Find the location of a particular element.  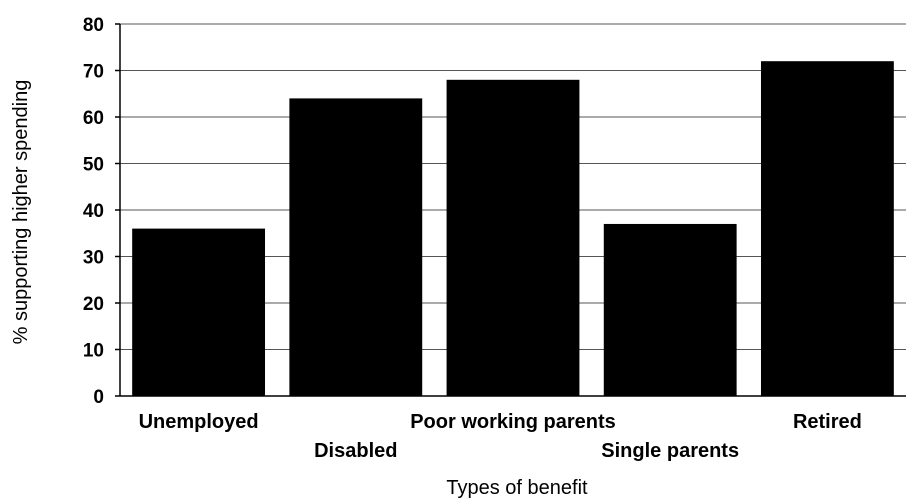

y-tick-label: 60 is located at coordinates (93, 118).